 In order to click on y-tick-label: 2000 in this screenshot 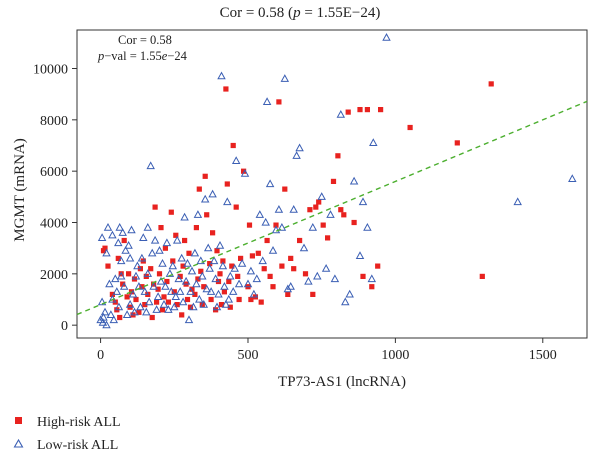, I will do `click(54, 275)`.